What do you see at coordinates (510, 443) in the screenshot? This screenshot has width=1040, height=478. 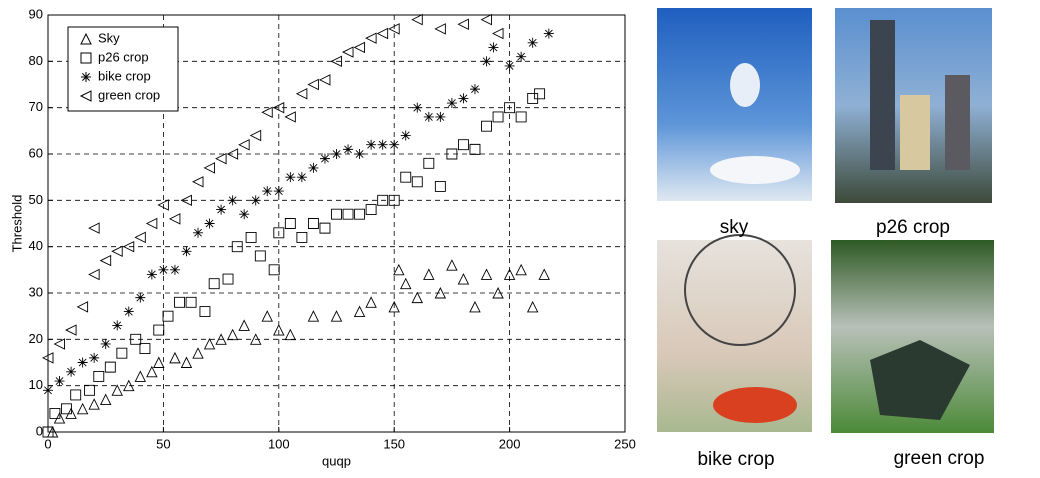 I see `x-tick-label: 200` at bounding box center [510, 443].